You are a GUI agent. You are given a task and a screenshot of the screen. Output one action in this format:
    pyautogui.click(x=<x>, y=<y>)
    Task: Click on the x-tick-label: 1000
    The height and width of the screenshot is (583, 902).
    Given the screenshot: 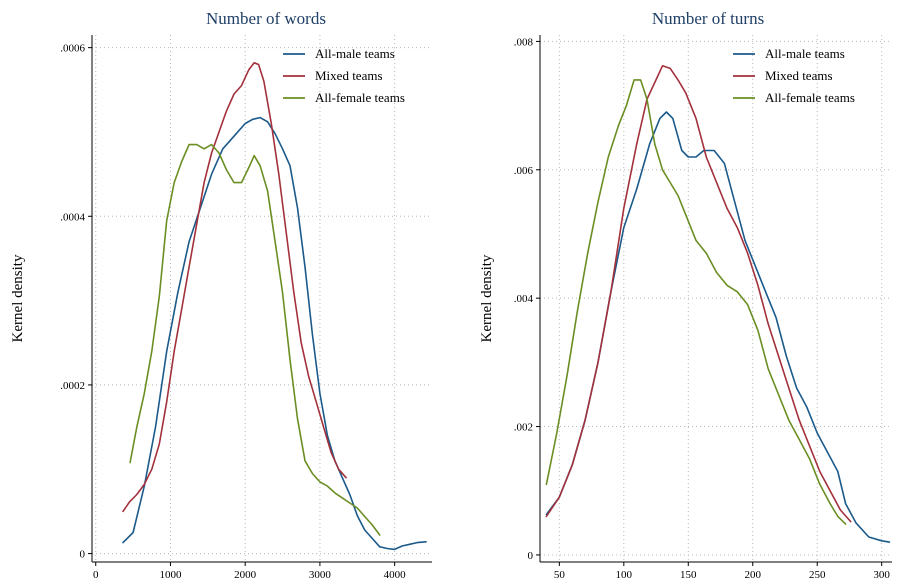 What is the action you would take?
    pyautogui.click(x=170, y=575)
    